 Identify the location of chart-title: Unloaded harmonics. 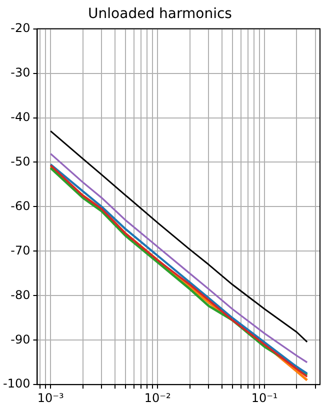
(160, 14).